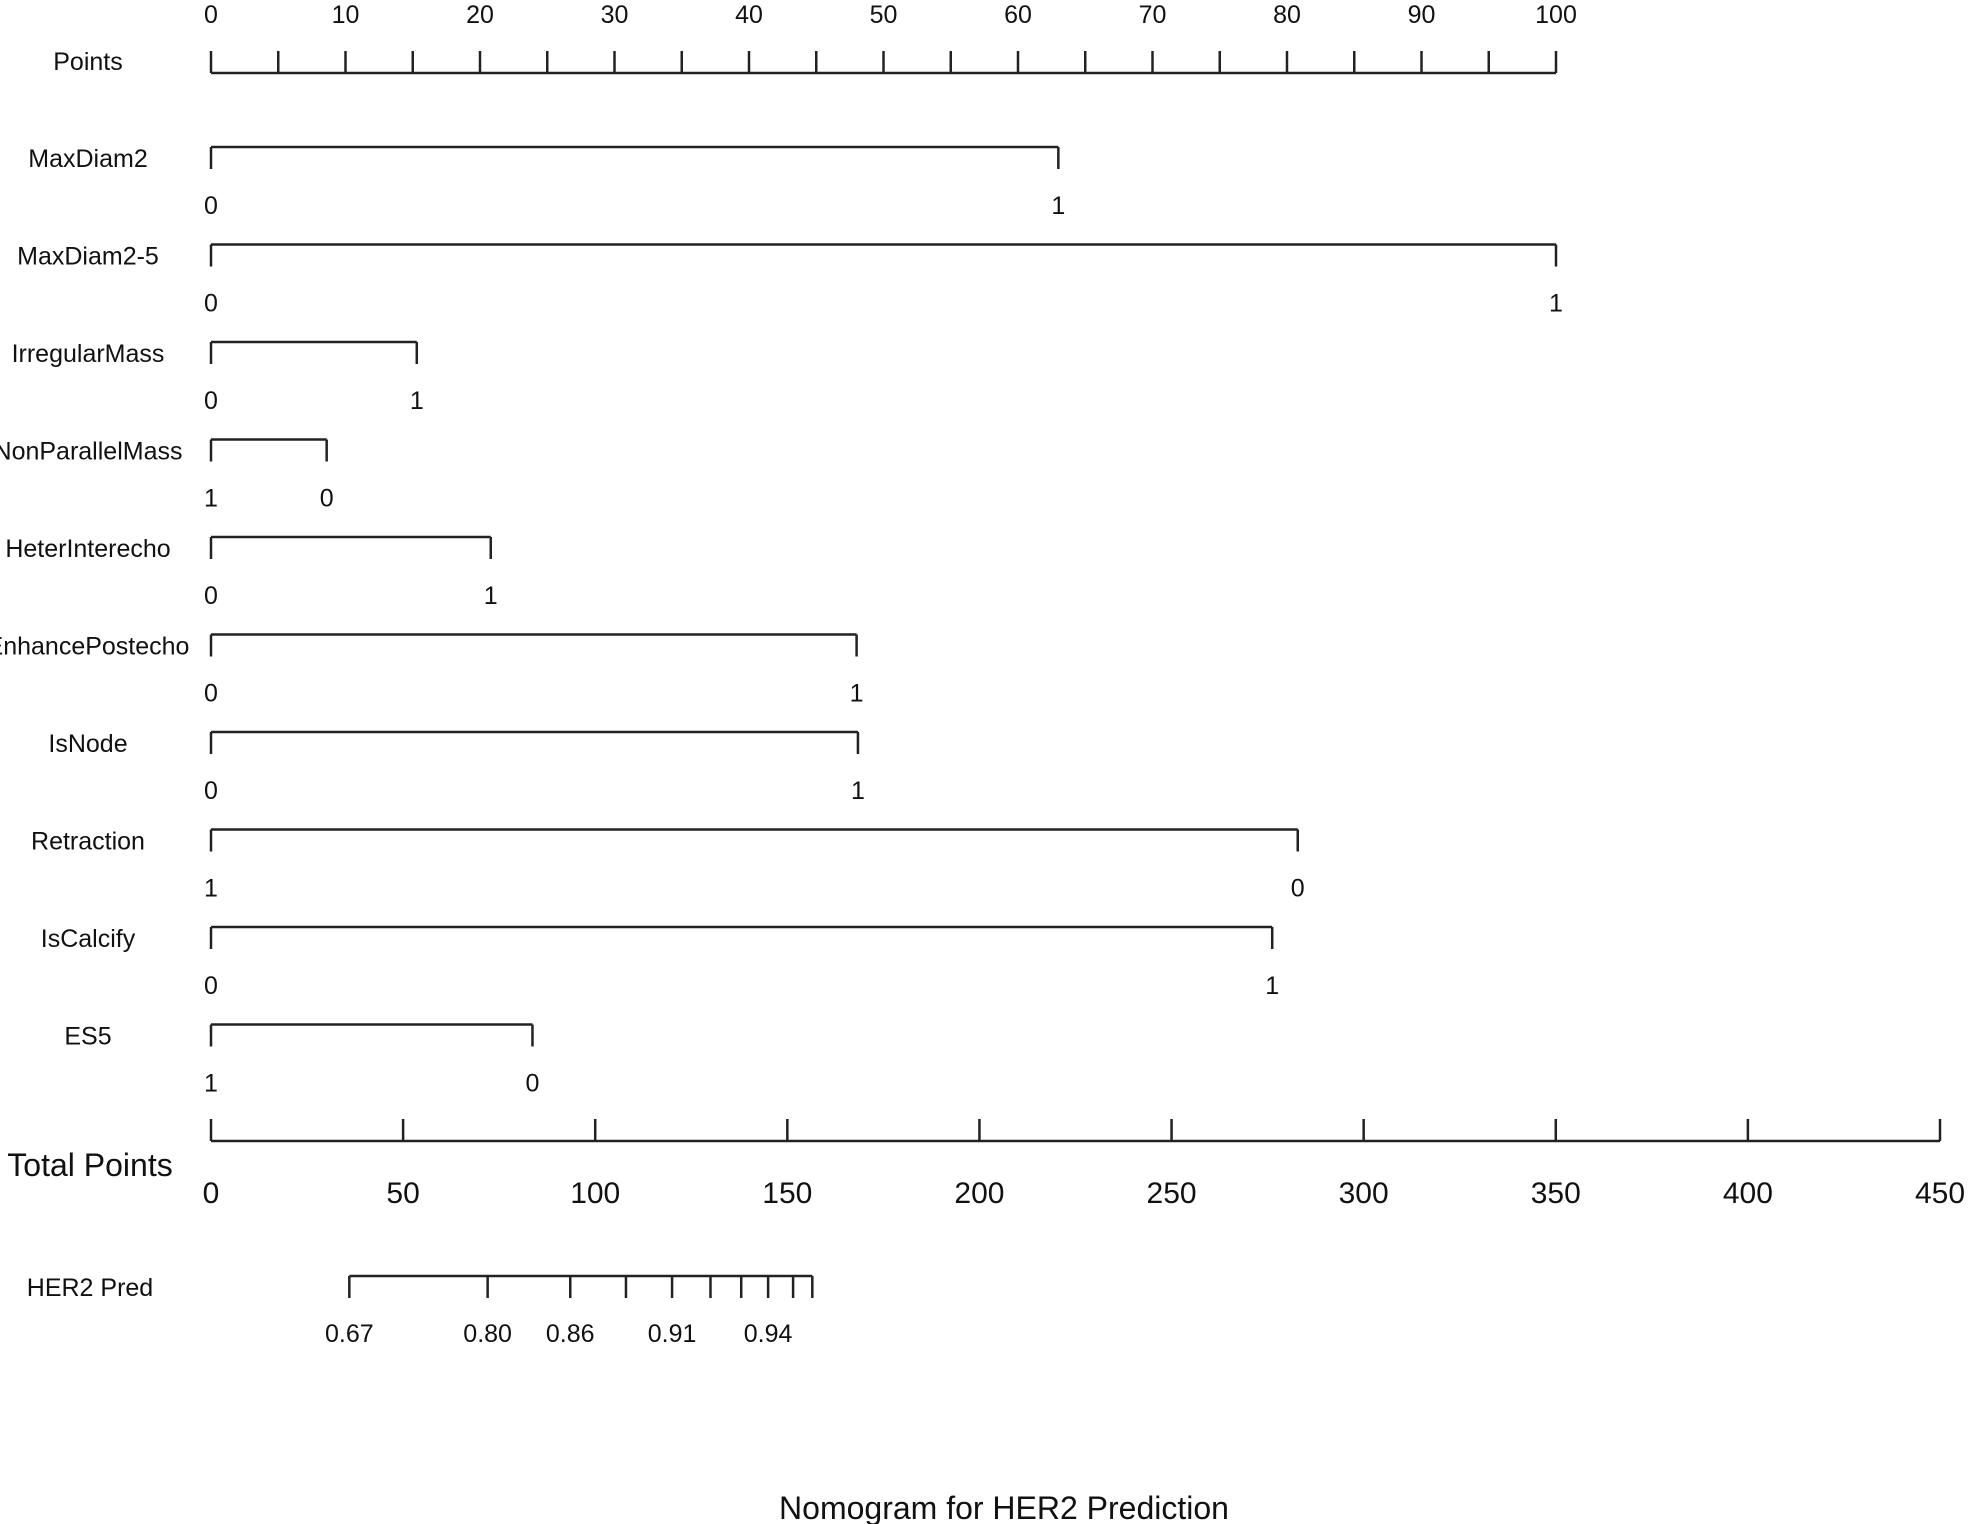 Image resolution: width=1969 pixels, height=1524 pixels. I want to click on total-points-tick-label: 300, so click(1364, 1193).